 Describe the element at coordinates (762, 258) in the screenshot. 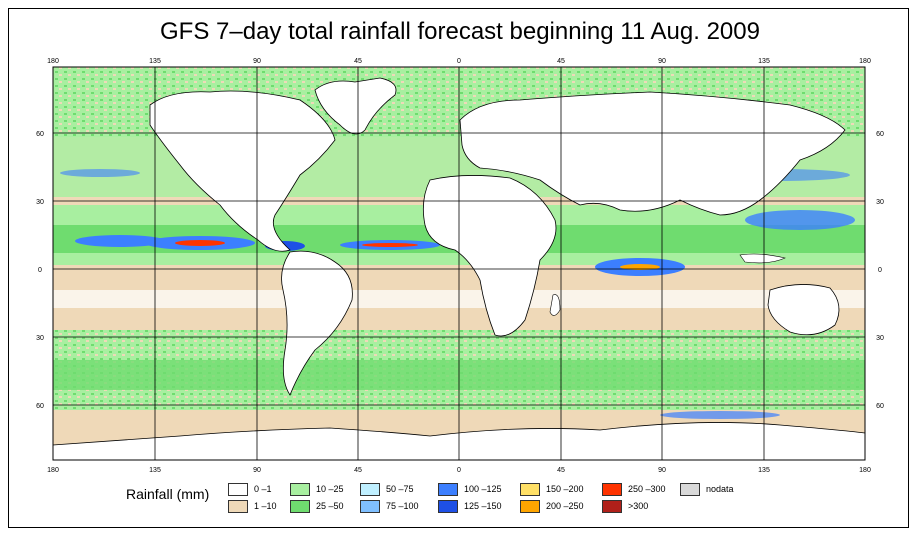

I see `indonesia` at that location.